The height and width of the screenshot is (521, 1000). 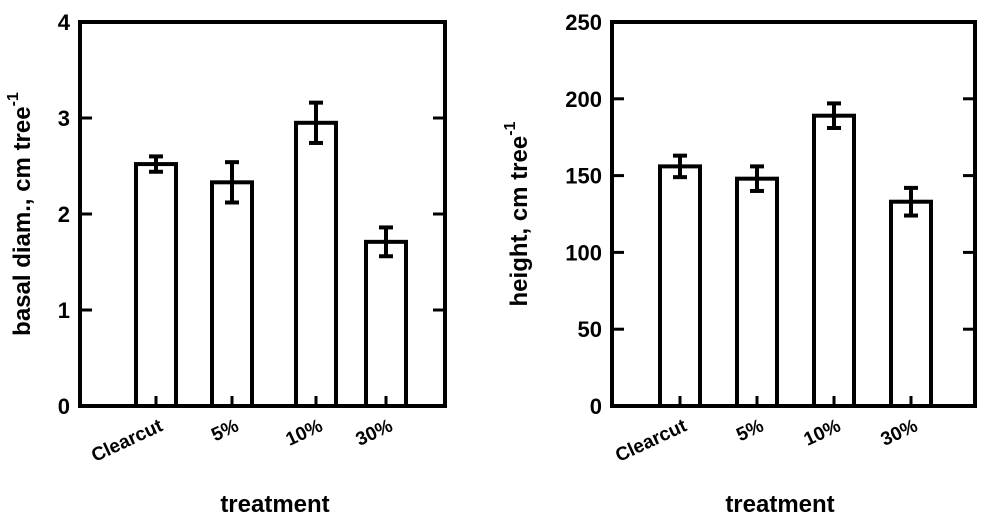 I want to click on y-axis-title: basal diam., cm tree-1, so click(x=20, y=214).